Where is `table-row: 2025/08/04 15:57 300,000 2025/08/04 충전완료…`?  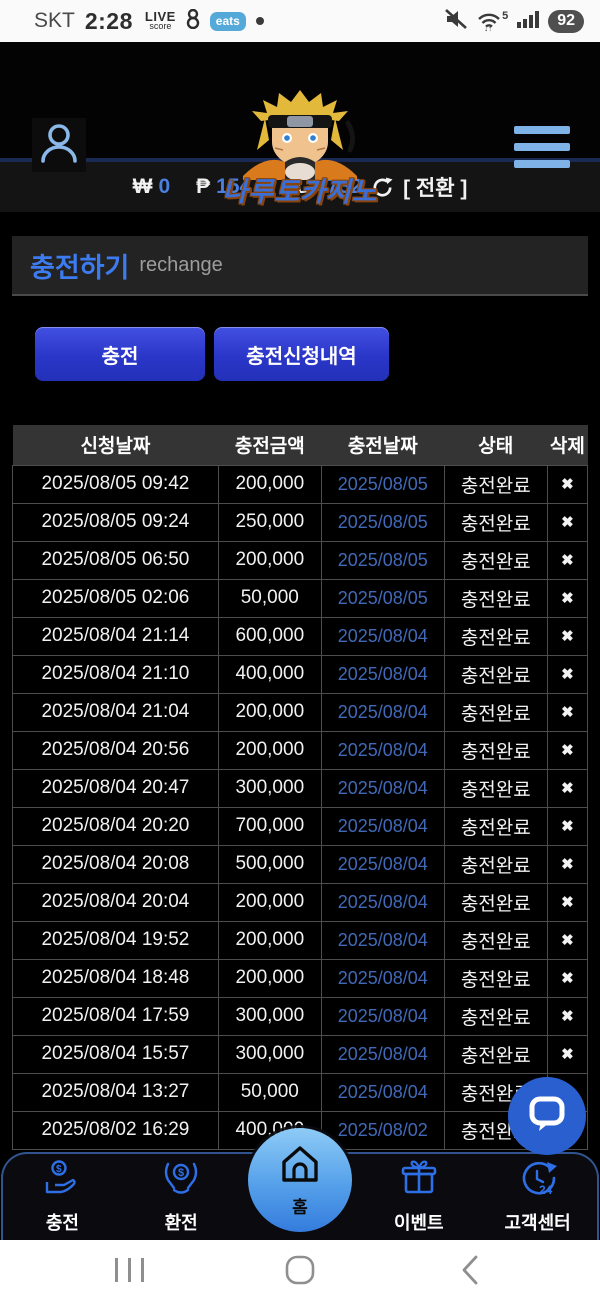
table-row: 2025/08/04 15:57 300,000 2025/08/04 충전완료… is located at coordinates (300, 1054).